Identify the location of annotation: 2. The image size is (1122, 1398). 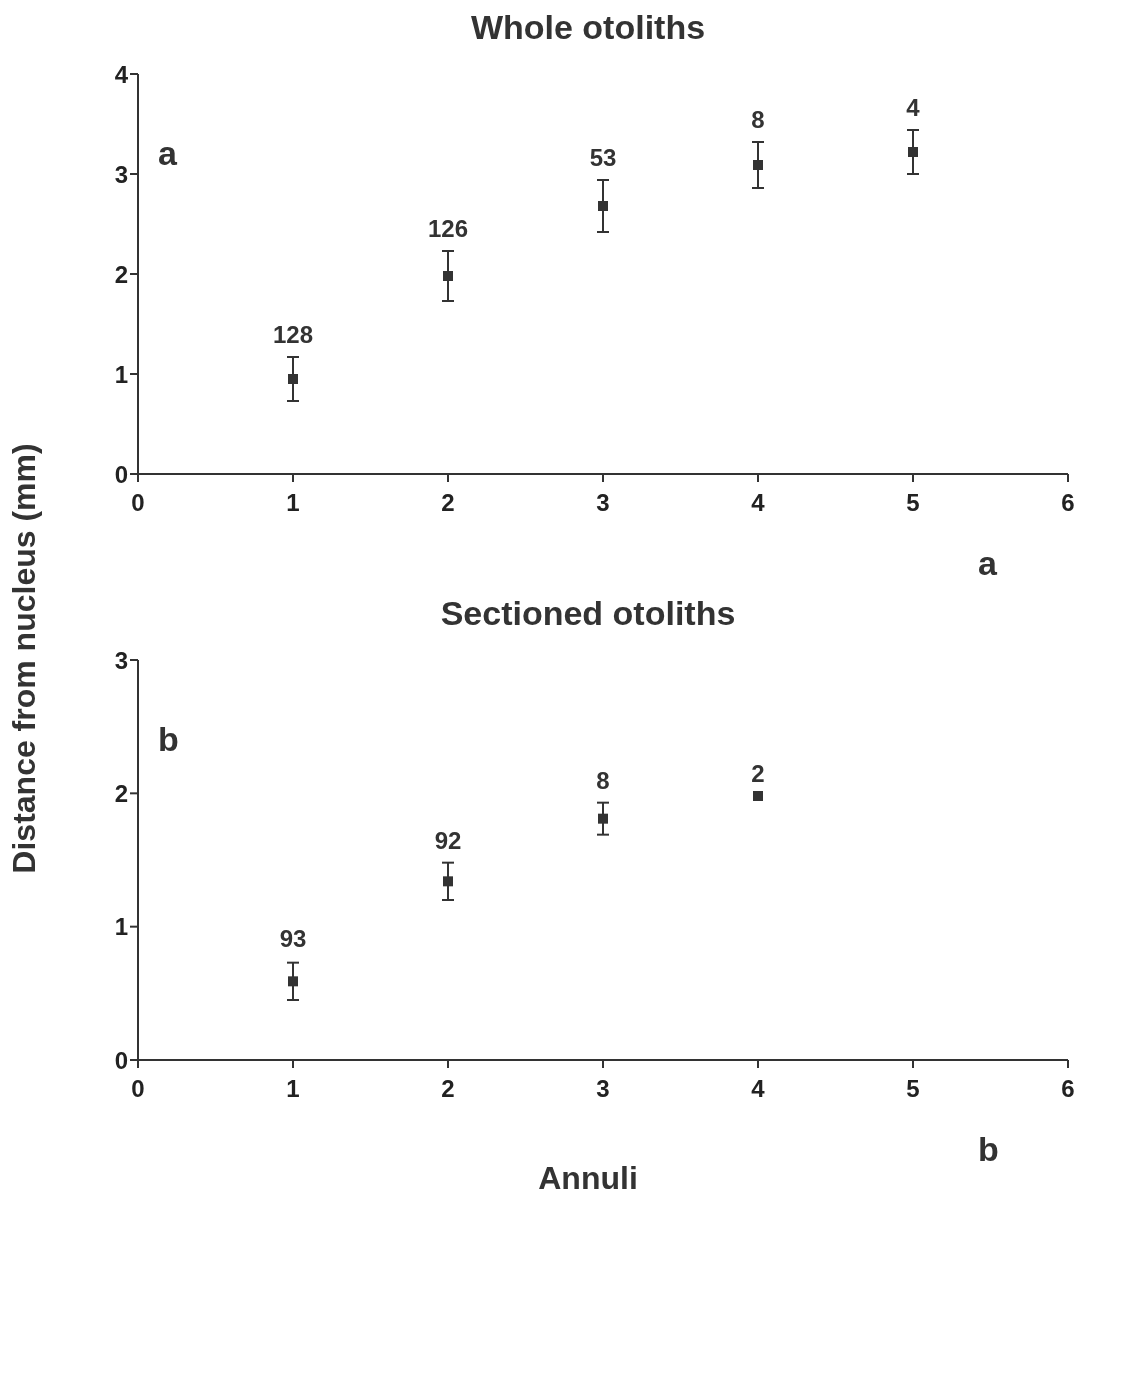
(758, 773).